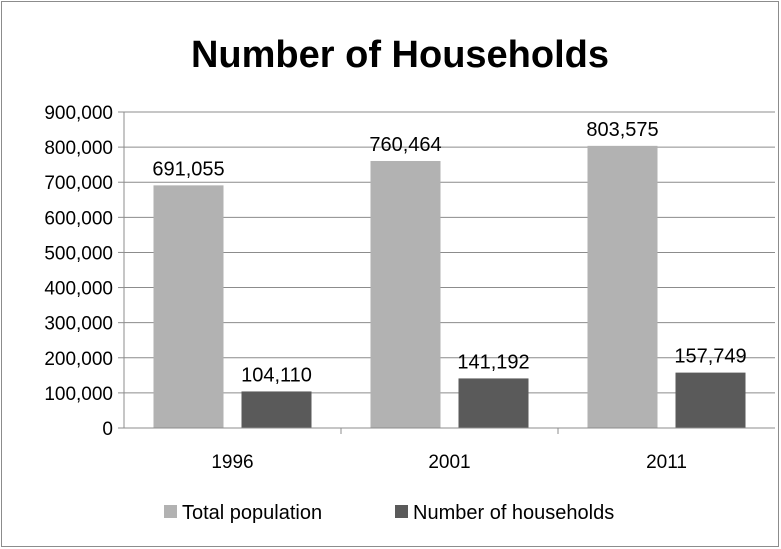 This screenshot has width=781, height=549. I want to click on y-tick-label: 800,000, so click(78, 148).